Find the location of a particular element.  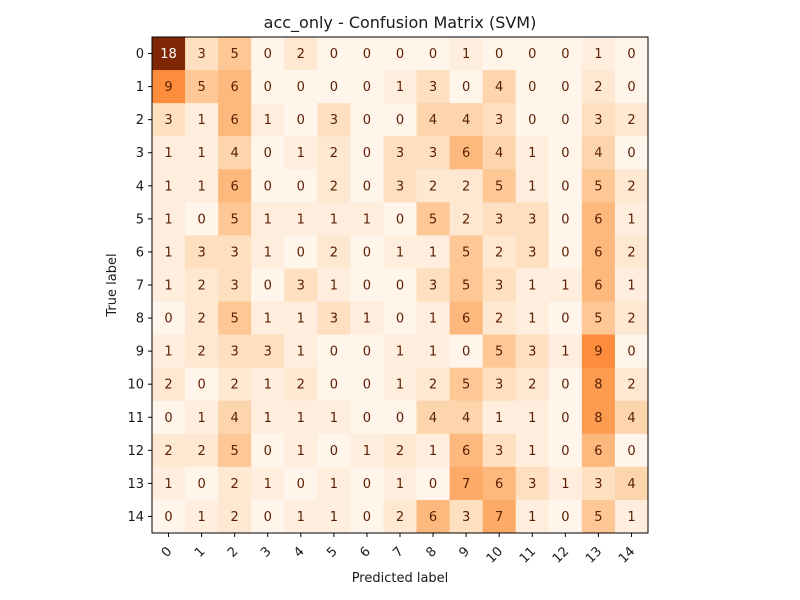

cell-value-label-1-2: 6 is located at coordinates (235, 87).